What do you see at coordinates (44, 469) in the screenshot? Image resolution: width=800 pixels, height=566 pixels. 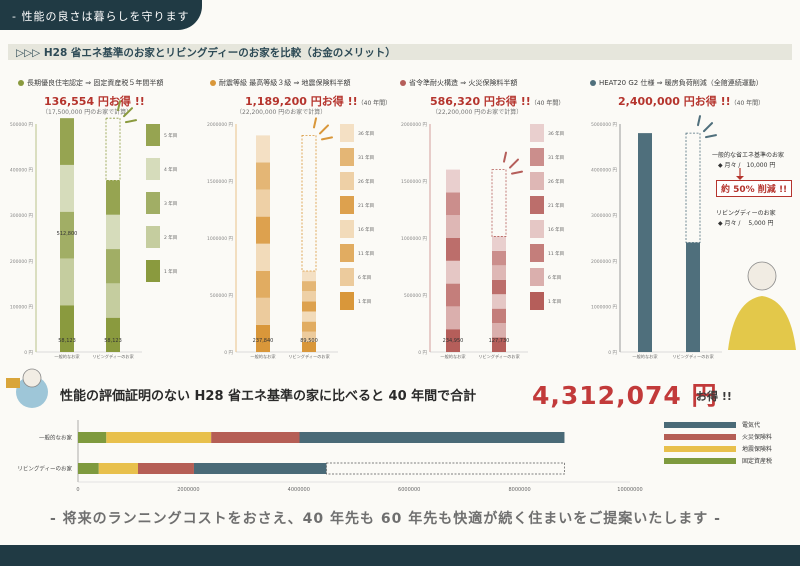 I see `h-category-label: リビングディーのお家` at bounding box center [44, 469].